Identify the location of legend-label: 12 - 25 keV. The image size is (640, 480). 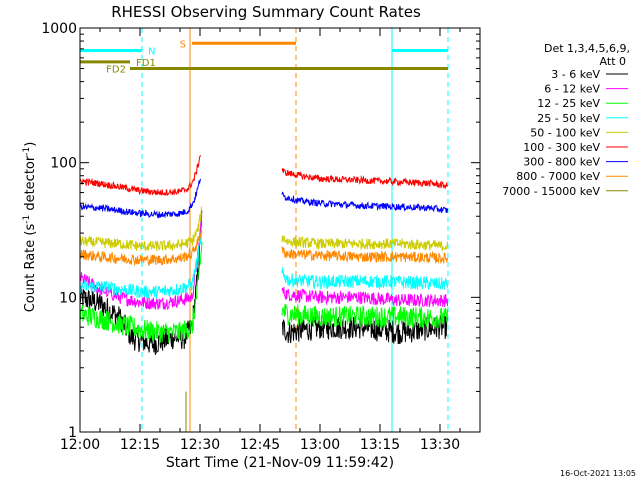
(568, 103).